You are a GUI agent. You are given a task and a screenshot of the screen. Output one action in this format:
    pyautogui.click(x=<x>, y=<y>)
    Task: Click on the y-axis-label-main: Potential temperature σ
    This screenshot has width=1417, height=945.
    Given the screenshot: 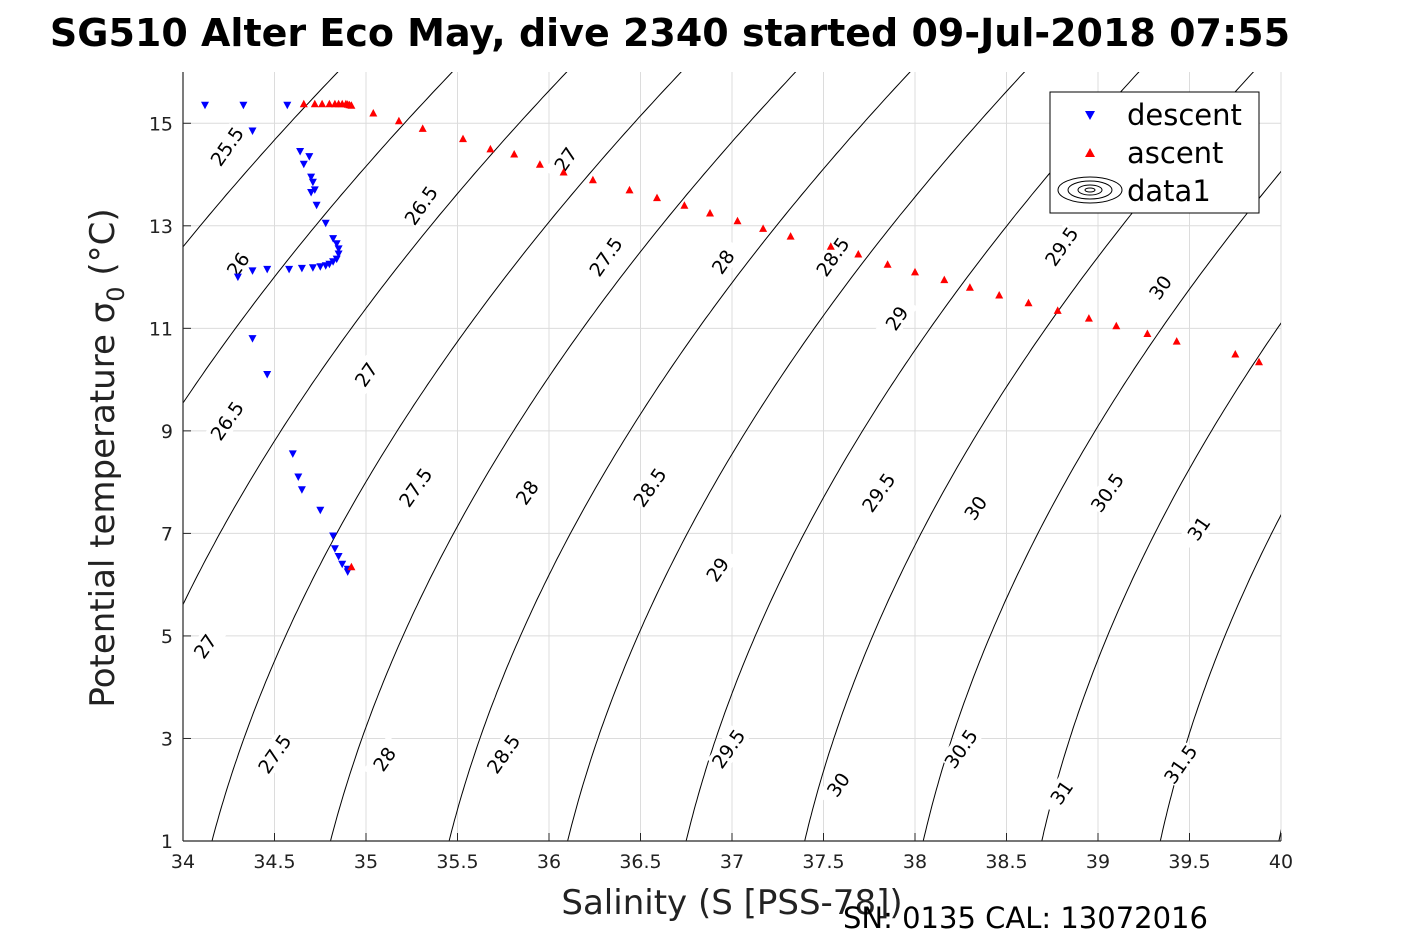 What is the action you would take?
    pyautogui.click(x=103, y=505)
    